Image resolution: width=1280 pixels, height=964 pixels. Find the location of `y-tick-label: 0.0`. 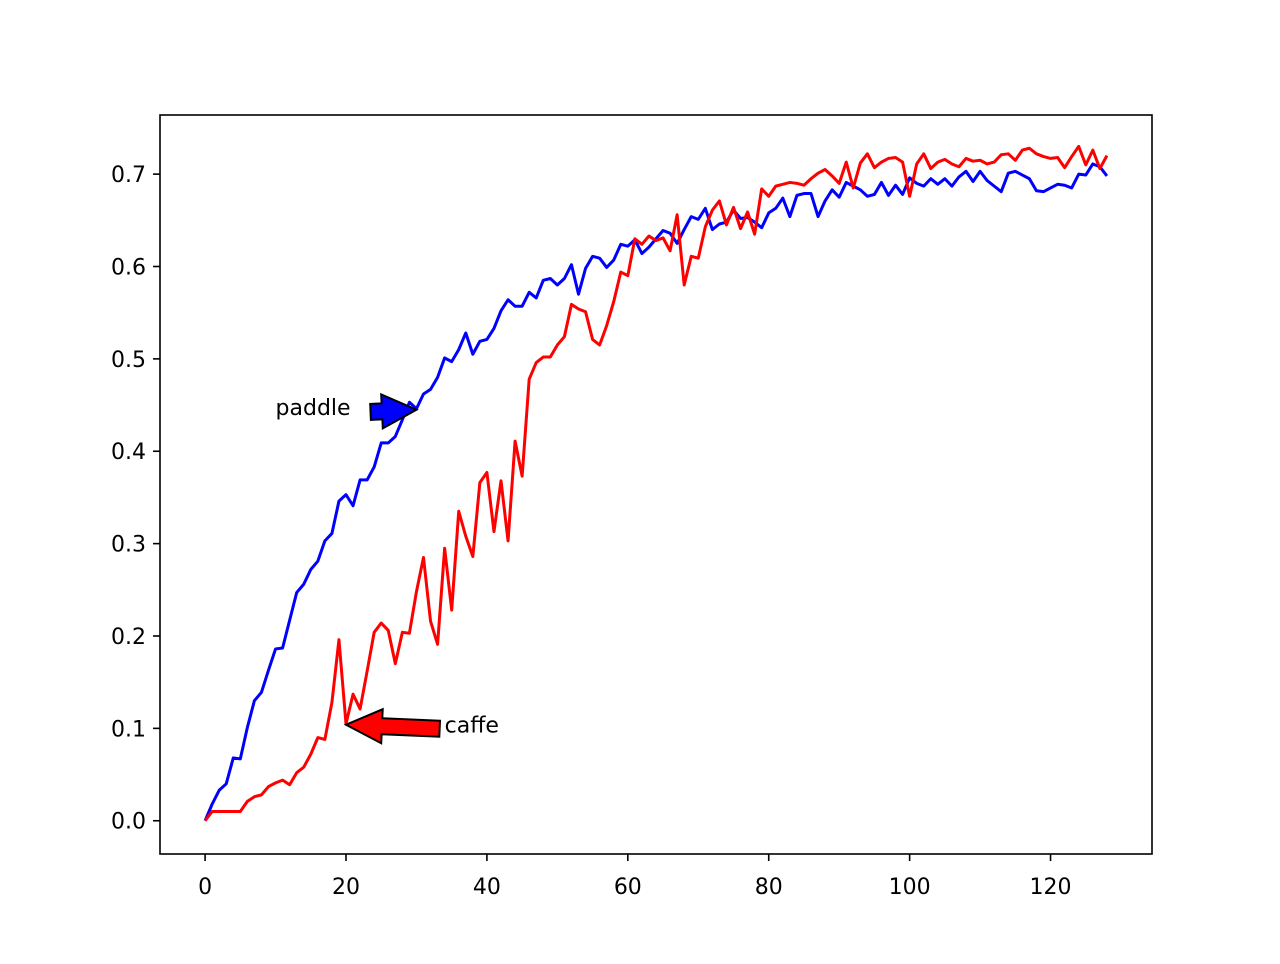

y-tick-label: 0.0 is located at coordinates (128, 822).